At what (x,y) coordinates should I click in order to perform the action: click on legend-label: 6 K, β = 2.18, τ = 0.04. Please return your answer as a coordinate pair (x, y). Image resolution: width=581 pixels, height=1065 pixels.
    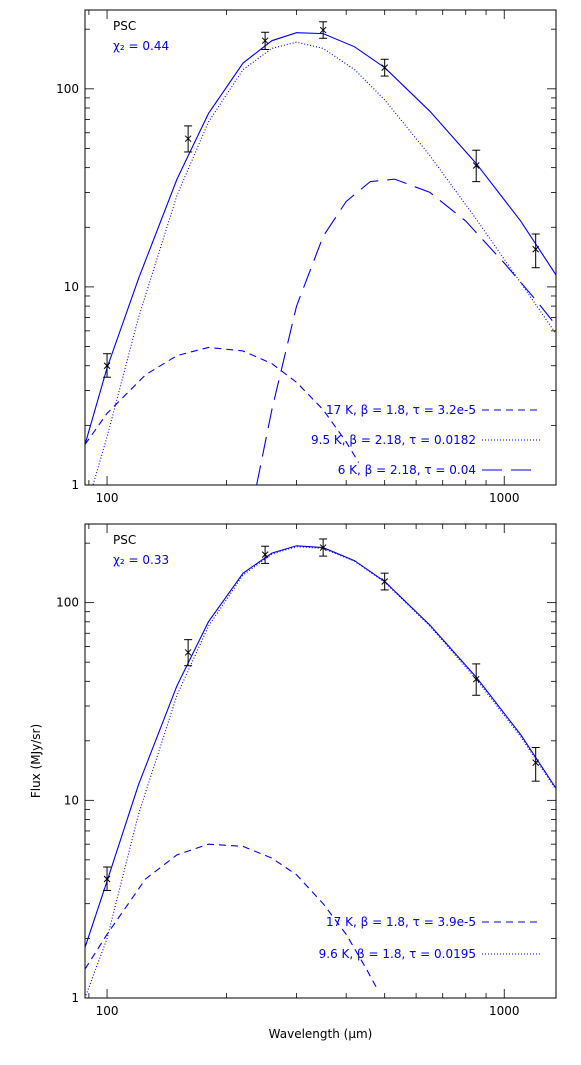
    Looking at the image, I should click on (407, 470).